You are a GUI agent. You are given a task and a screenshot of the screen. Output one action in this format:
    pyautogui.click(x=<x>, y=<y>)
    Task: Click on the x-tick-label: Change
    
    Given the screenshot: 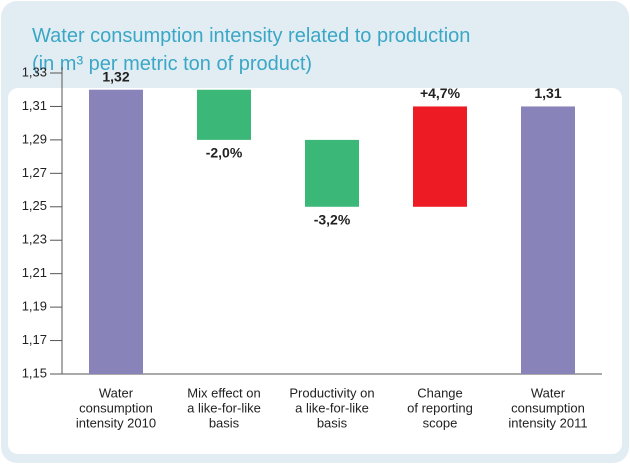 What is the action you would take?
    pyautogui.click(x=440, y=392)
    